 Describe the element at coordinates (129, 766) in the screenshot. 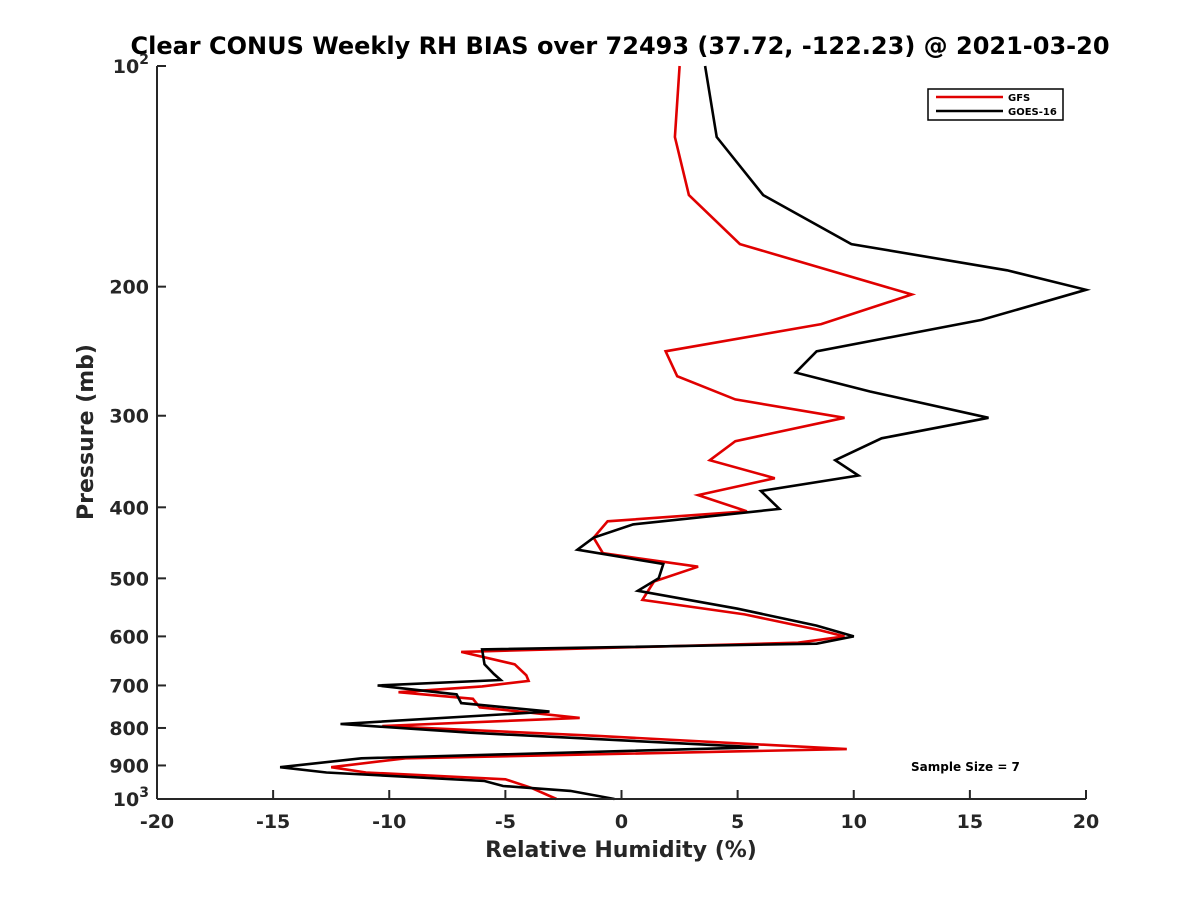

I see `y-tick-label: 900` at that location.